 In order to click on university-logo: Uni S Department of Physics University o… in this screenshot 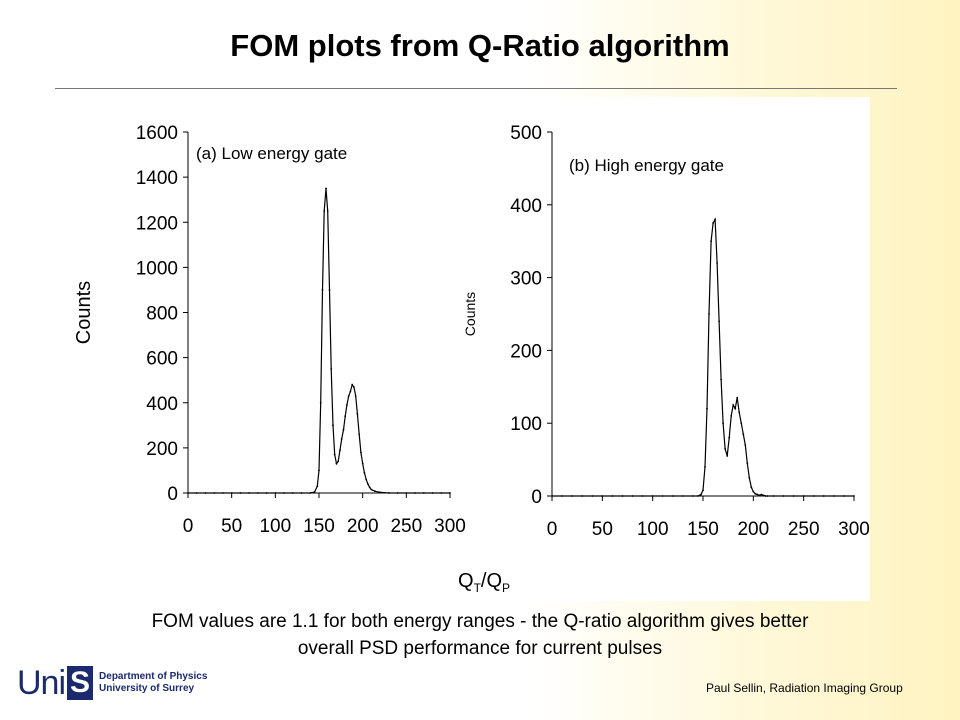, I will do `click(112, 683)`.